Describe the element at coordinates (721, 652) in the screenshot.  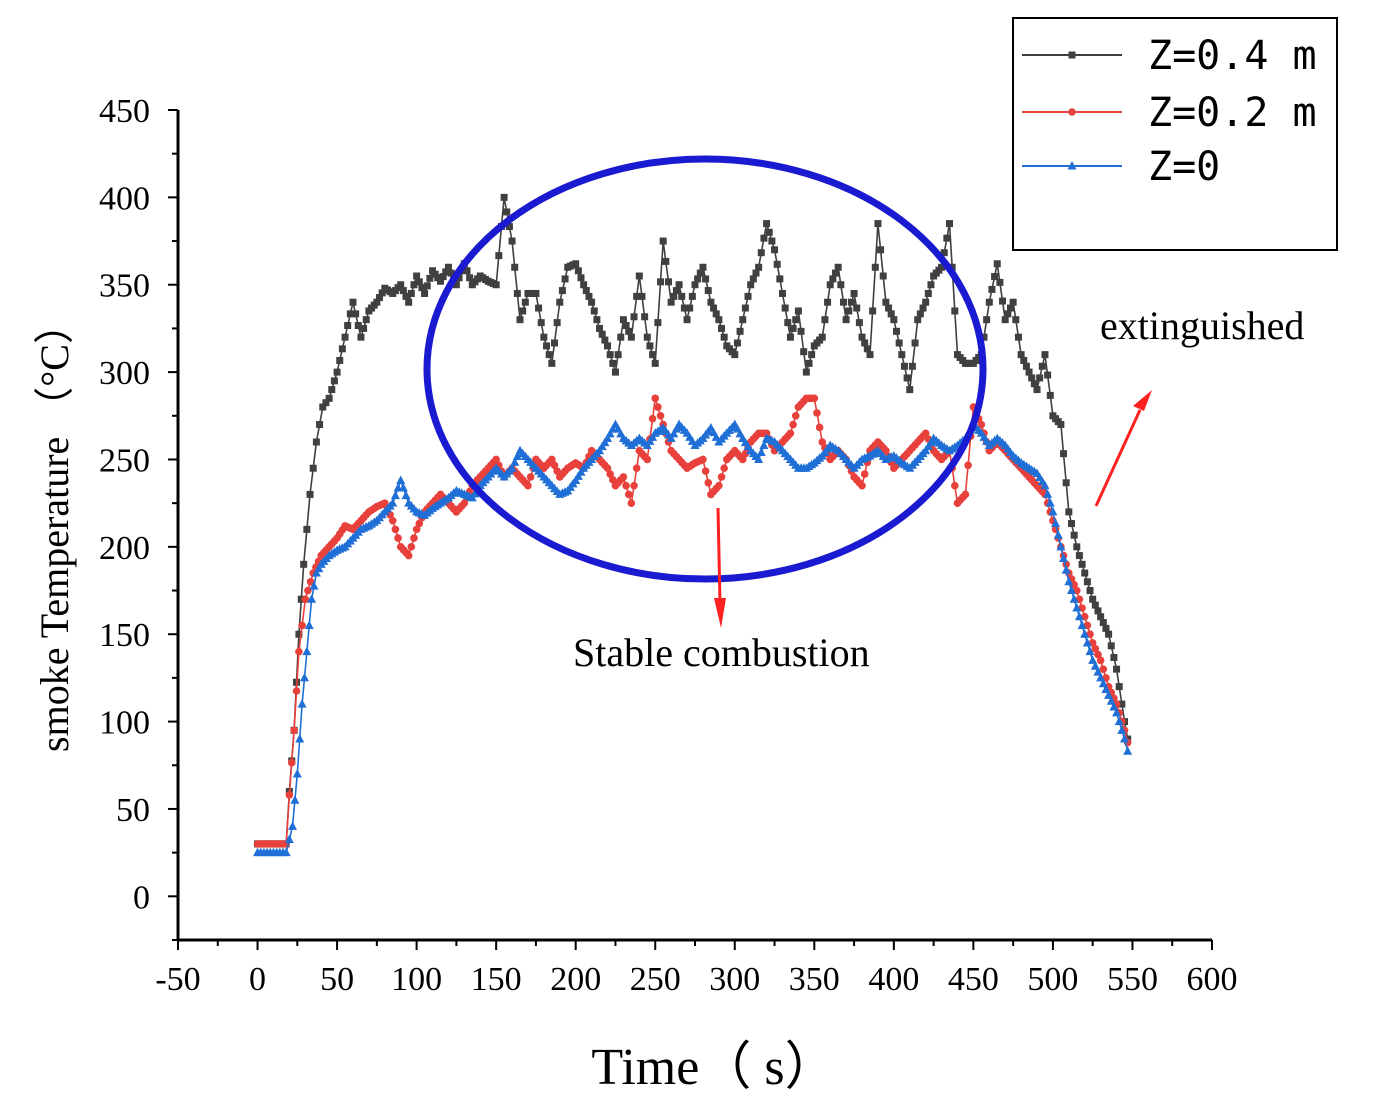
I see `stable-combustion-label: Stable combustion` at that location.